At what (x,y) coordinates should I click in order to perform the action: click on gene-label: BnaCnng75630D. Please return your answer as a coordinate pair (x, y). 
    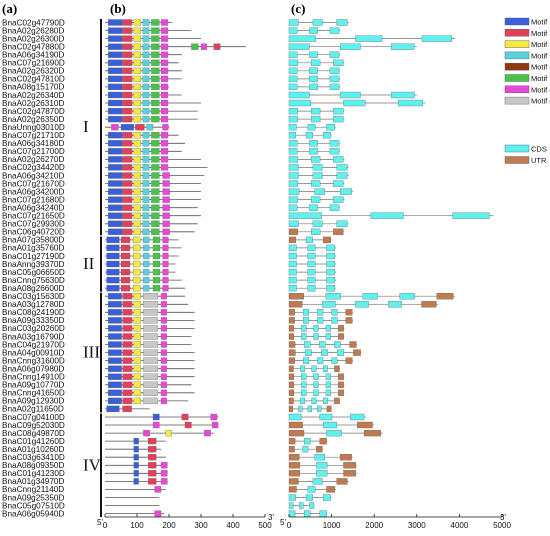
    Looking at the image, I should click on (33, 280).